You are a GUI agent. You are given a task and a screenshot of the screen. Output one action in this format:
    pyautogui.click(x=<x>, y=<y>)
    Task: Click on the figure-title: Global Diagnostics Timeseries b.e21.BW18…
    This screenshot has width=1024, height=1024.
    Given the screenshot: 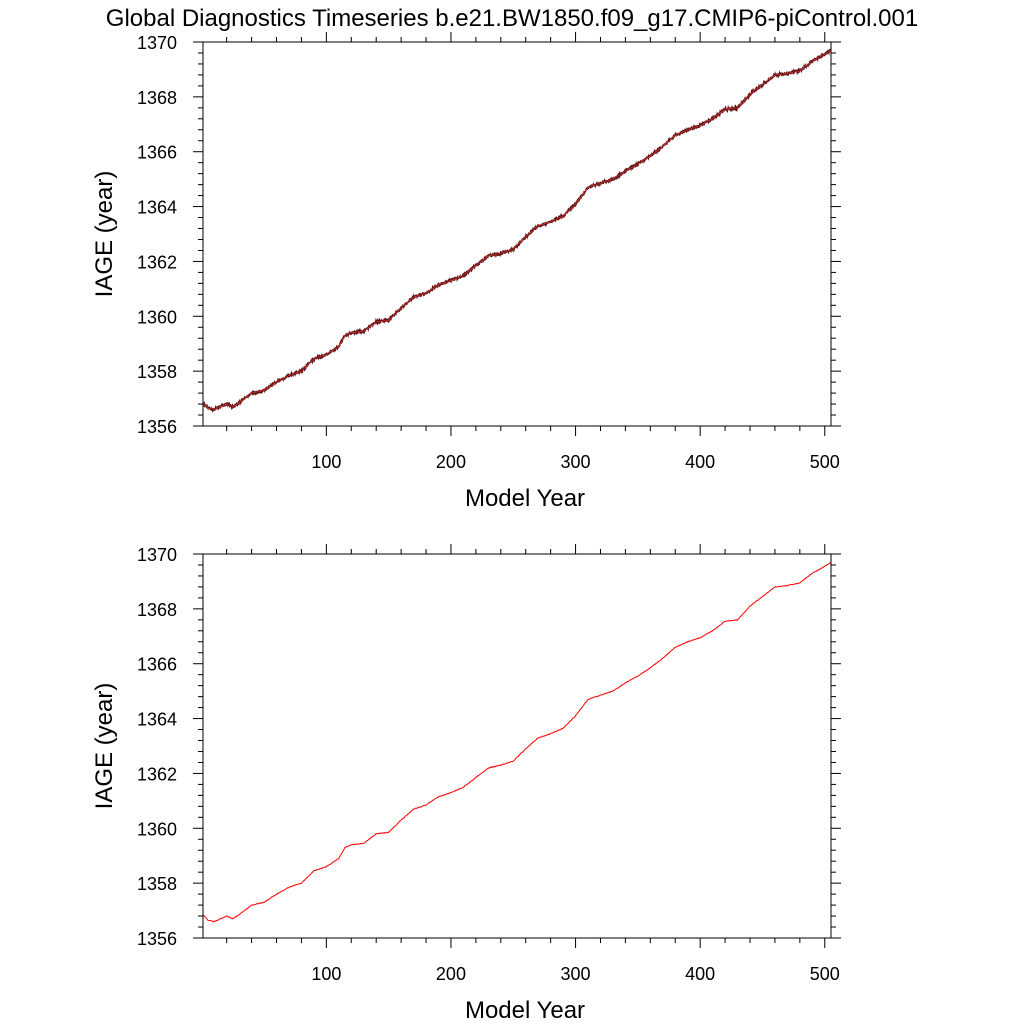 What is the action you would take?
    pyautogui.click(x=512, y=18)
    